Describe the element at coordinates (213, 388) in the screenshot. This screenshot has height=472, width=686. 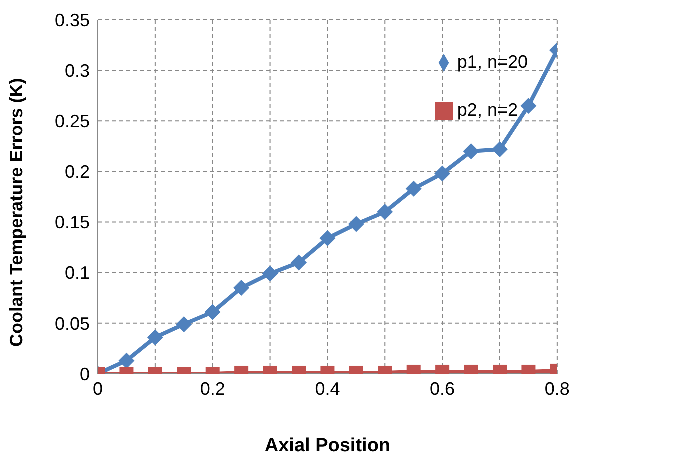
I see `x-tick-label: 0.2` at that location.